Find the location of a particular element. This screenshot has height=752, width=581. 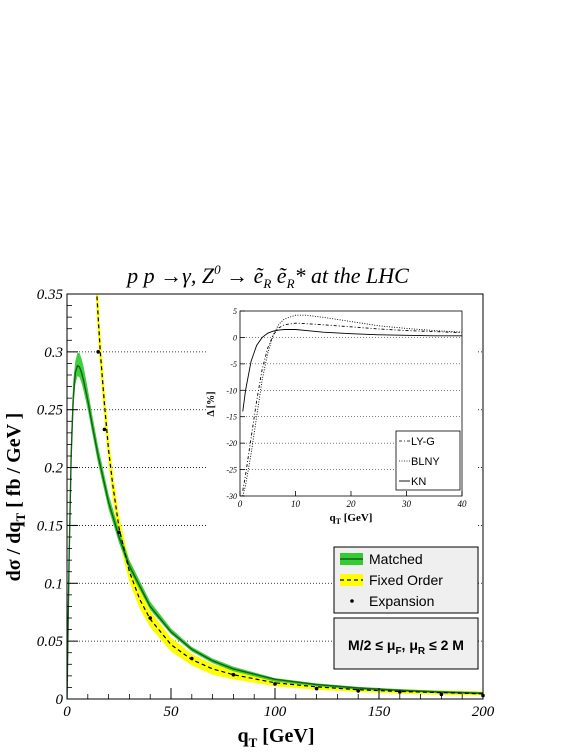

inset-series-line-kn is located at coordinates (352, 370).